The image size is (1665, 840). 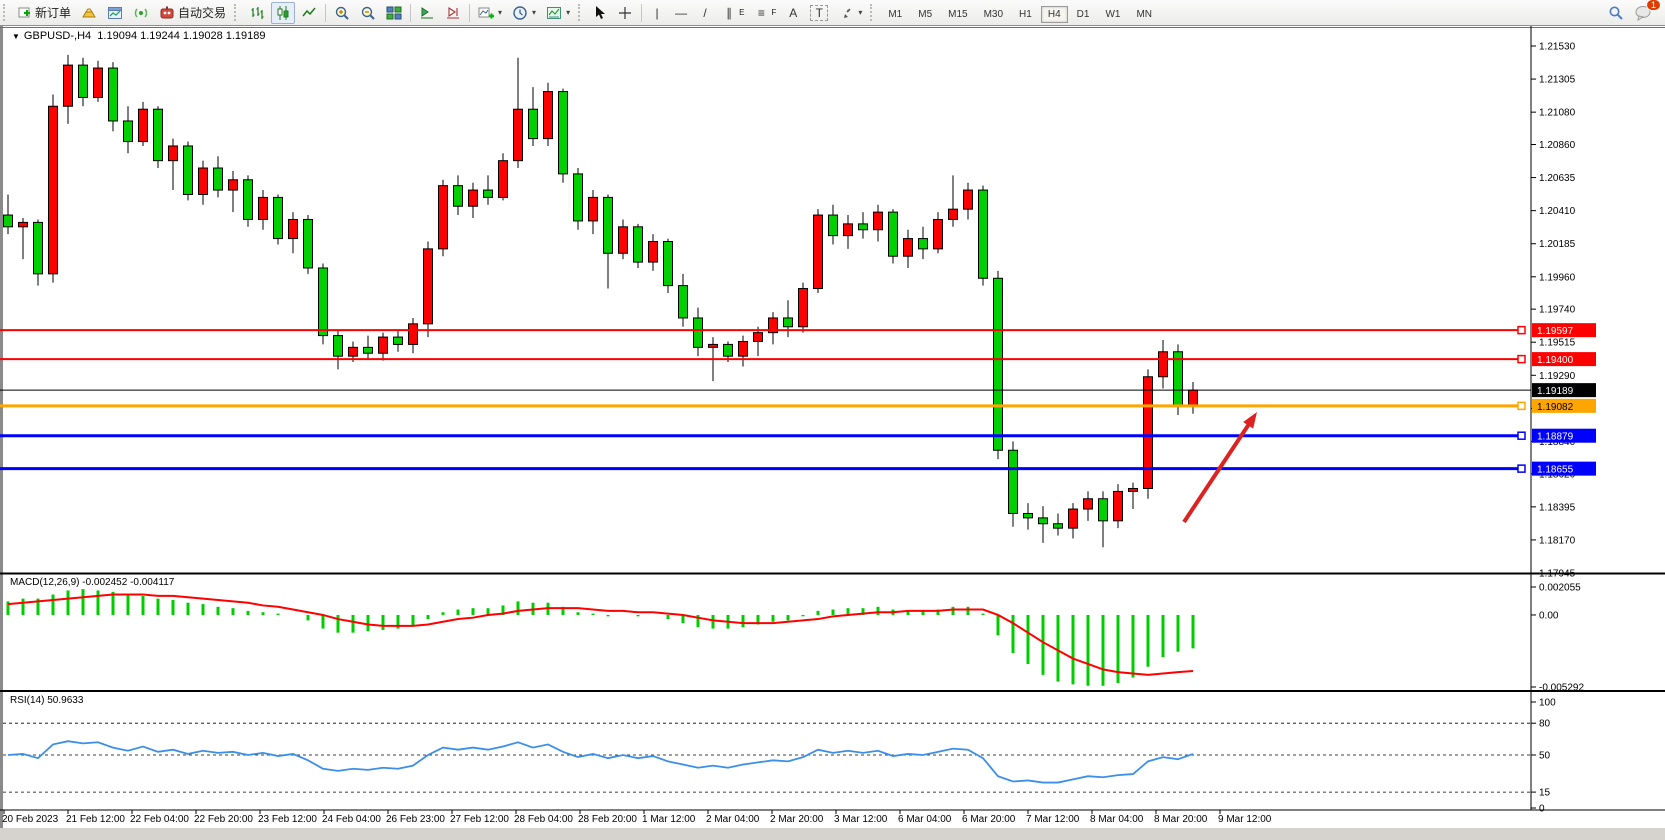 What do you see at coordinates (765, 13) in the screenshot?
I see `fibonacci-tool-button: ≡ F` at bounding box center [765, 13].